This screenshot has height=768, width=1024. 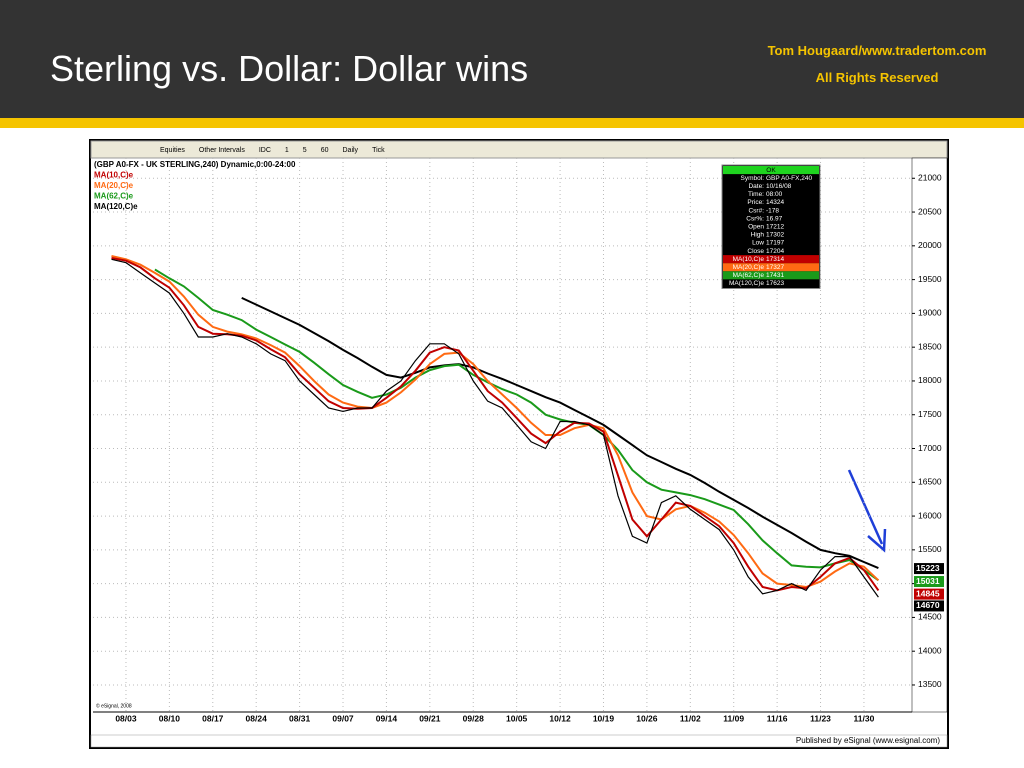 What do you see at coordinates (222, 150) in the screenshot?
I see `toolbar-item: Other Intervals` at bounding box center [222, 150].